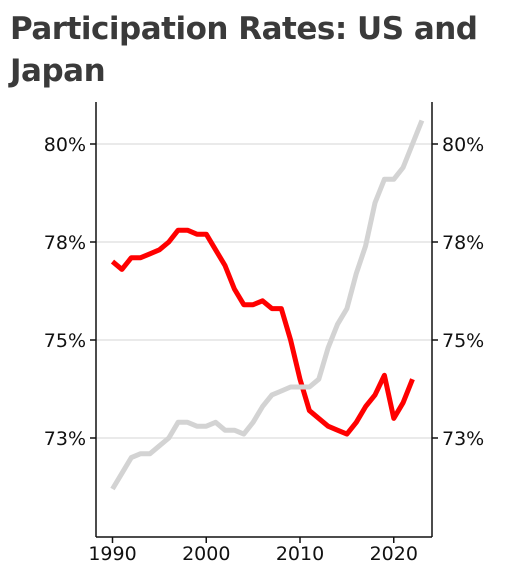  I want to click on x-tick-label: 2000, so click(206, 554).